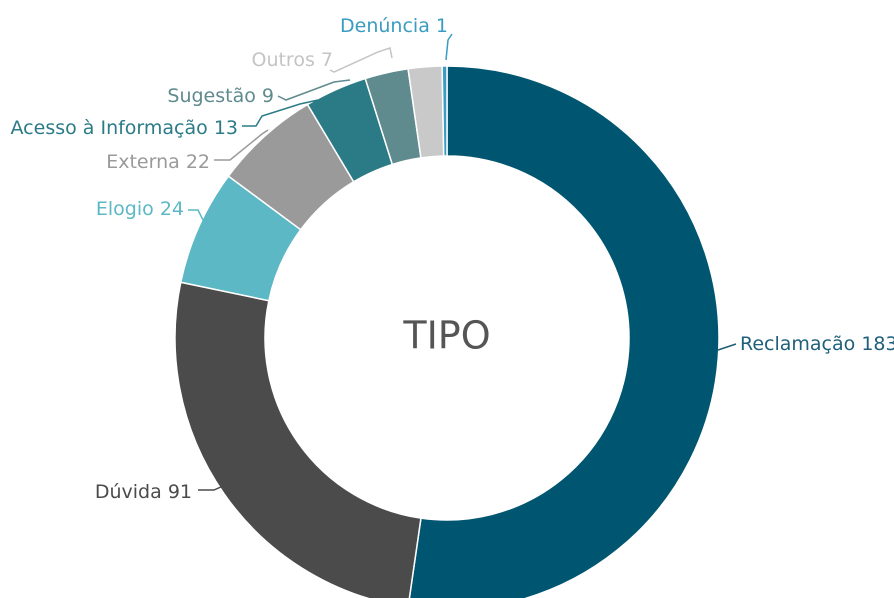 The height and width of the screenshot is (598, 894). I want to click on slice-label: Outros 7, so click(292, 60).